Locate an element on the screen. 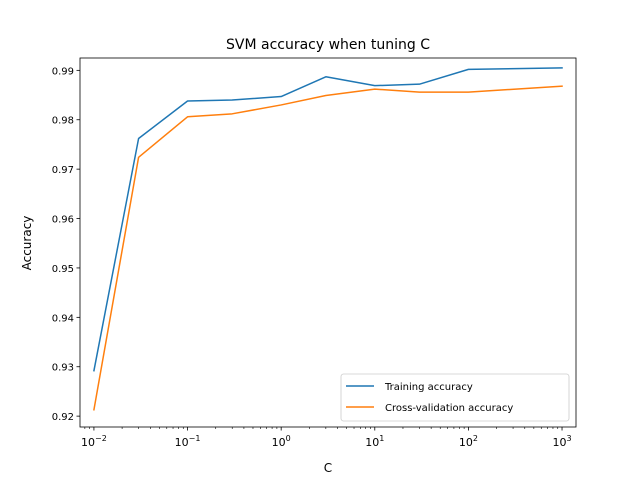 This screenshot has width=640, height=480. x-tick-label: 10³ is located at coordinates (561, 441).